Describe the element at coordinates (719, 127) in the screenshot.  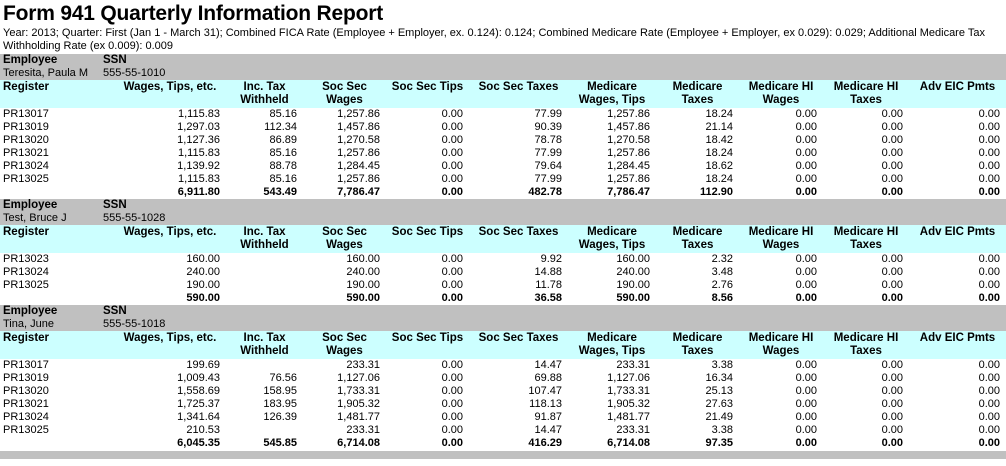
I see `amount-cell: 21.14` at that location.